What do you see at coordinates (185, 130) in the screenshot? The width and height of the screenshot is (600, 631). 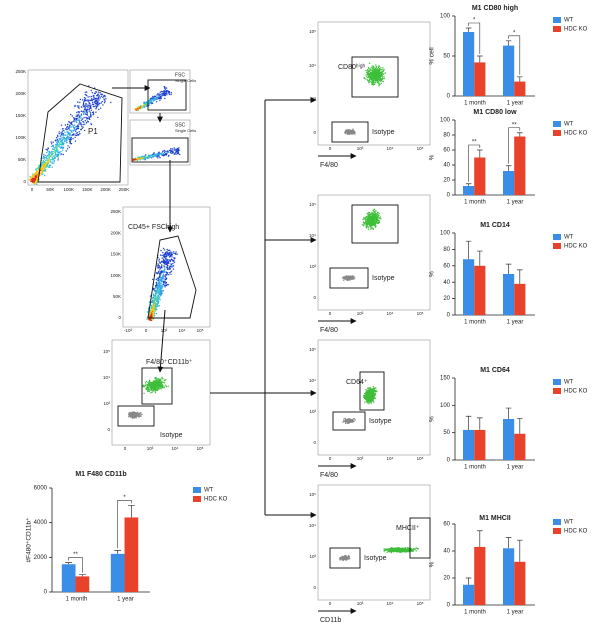 I see `plot-subtitle: Single Cells` at bounding box center [185, 130].